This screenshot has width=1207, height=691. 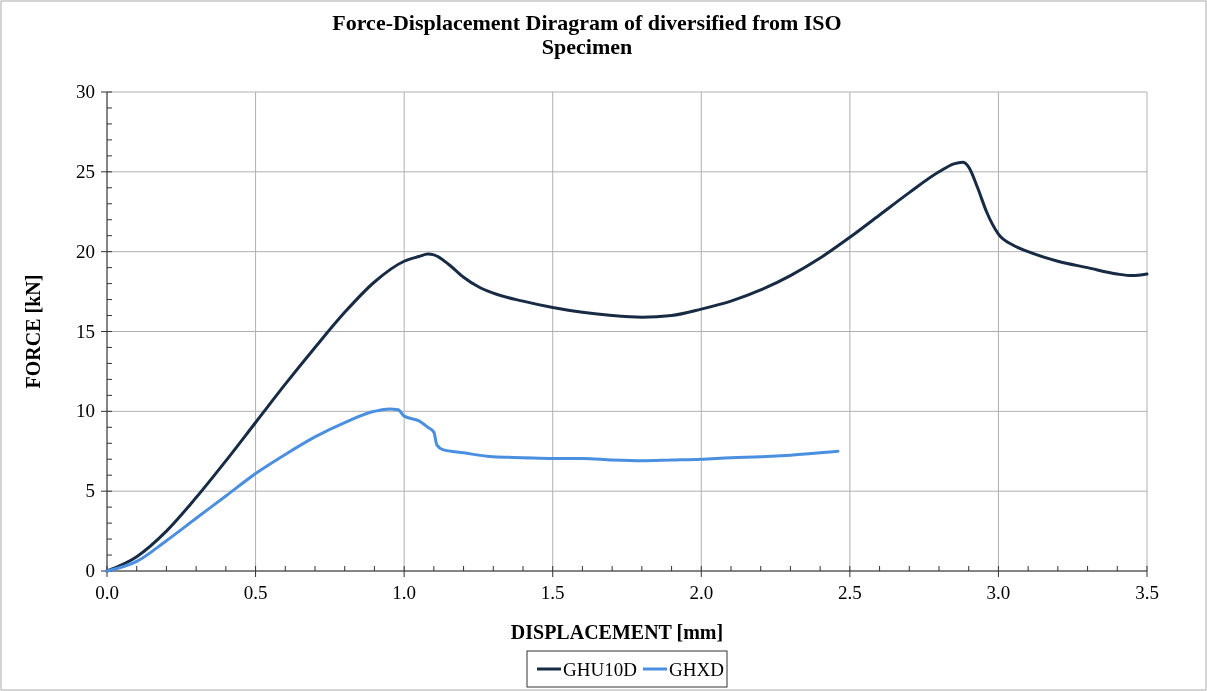 I want to click on y-tick-label: 5, so click(x=90, y=491).